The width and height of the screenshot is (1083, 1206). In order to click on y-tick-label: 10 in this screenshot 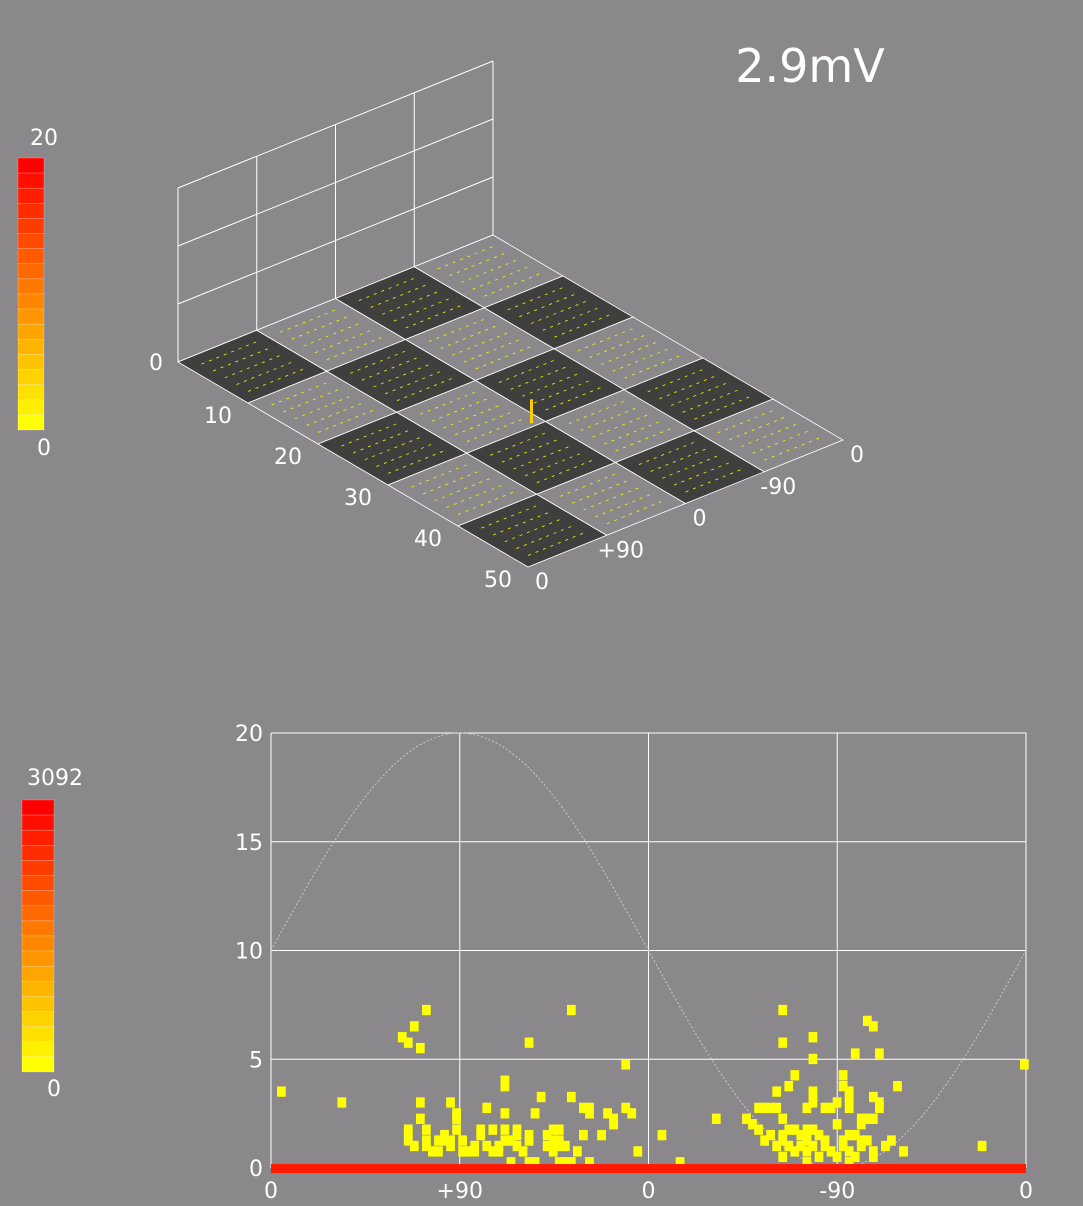, I will do `click(249, 952)`.